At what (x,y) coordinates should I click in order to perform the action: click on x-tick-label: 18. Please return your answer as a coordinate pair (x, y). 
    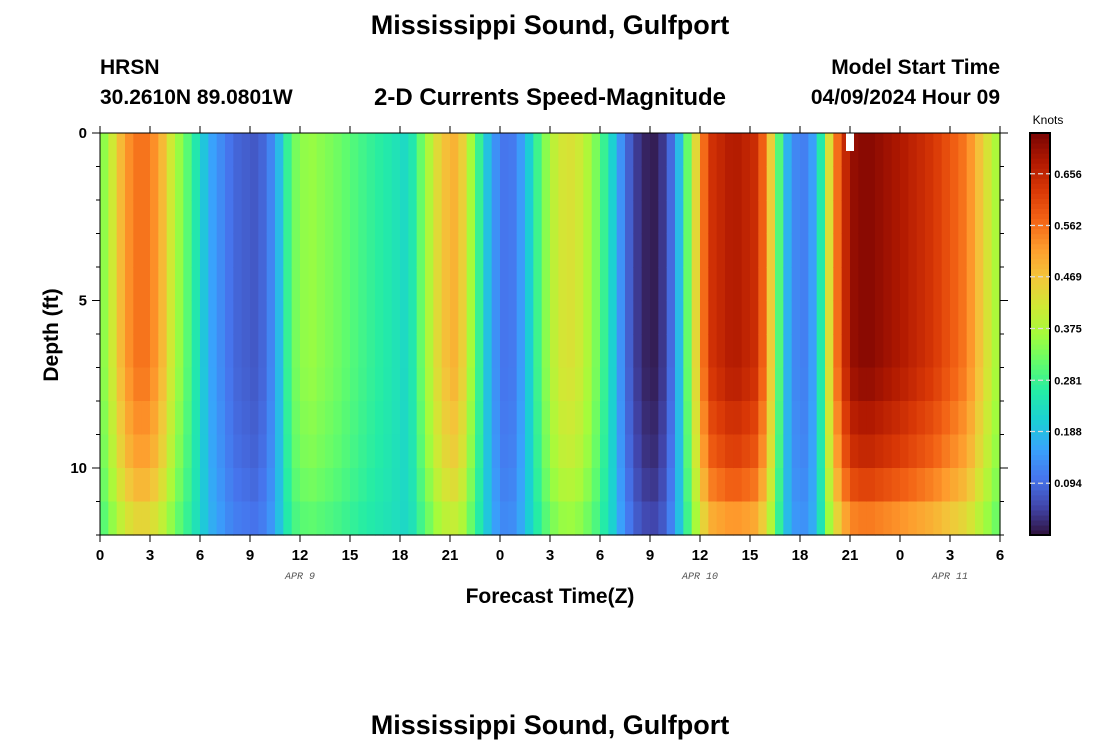
    Looking at the image, I should click on (400, 555).